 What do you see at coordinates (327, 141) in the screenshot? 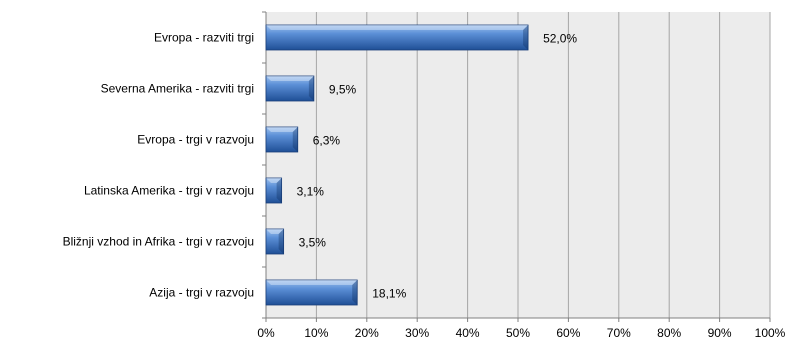
I see `data-label: 6,3%` at bounding box center [327, 141].